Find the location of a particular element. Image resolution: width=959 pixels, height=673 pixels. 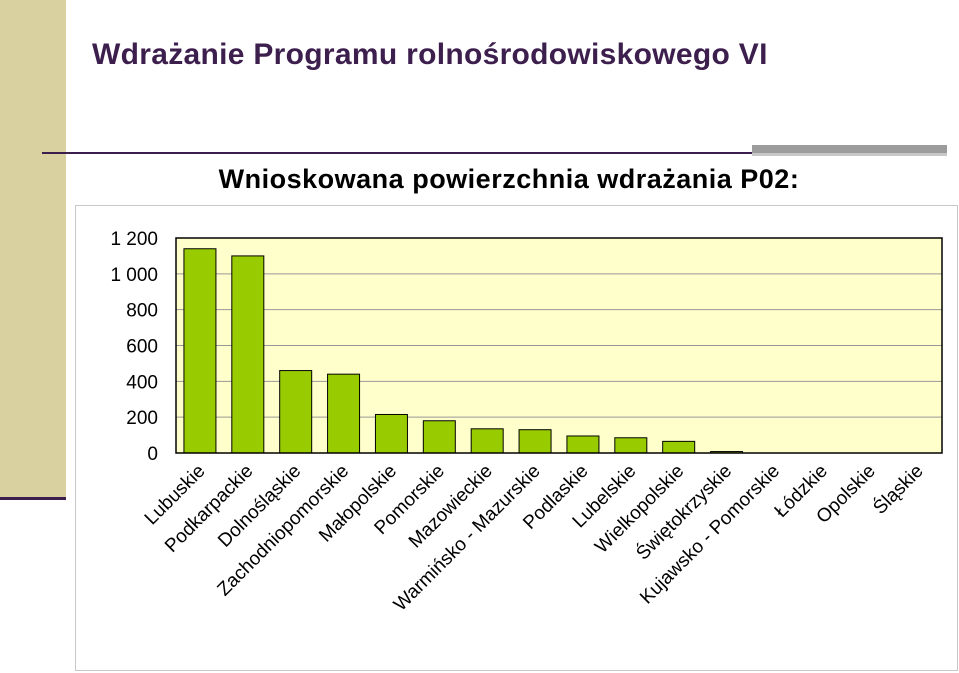

y-tick-label: 400 is located at coordinates (142, 382).